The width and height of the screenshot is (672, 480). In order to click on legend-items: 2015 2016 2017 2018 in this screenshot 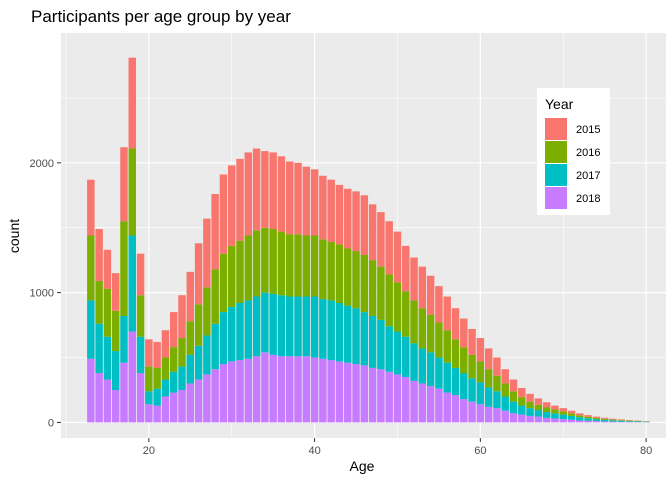, I will do `click(572, 163)`.